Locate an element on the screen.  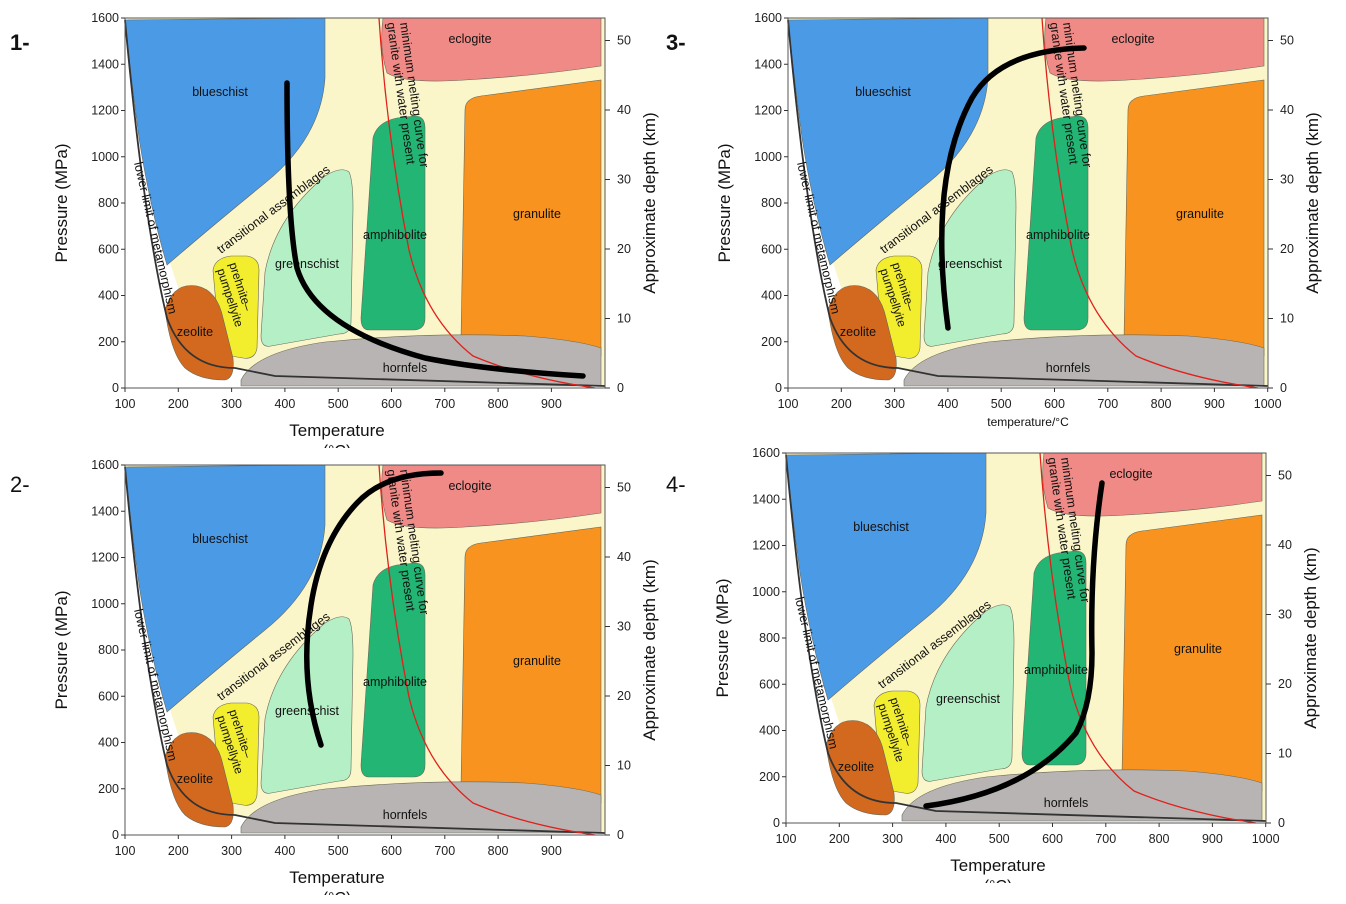
pt-path-arrow is located at coordinates (1014, 644).